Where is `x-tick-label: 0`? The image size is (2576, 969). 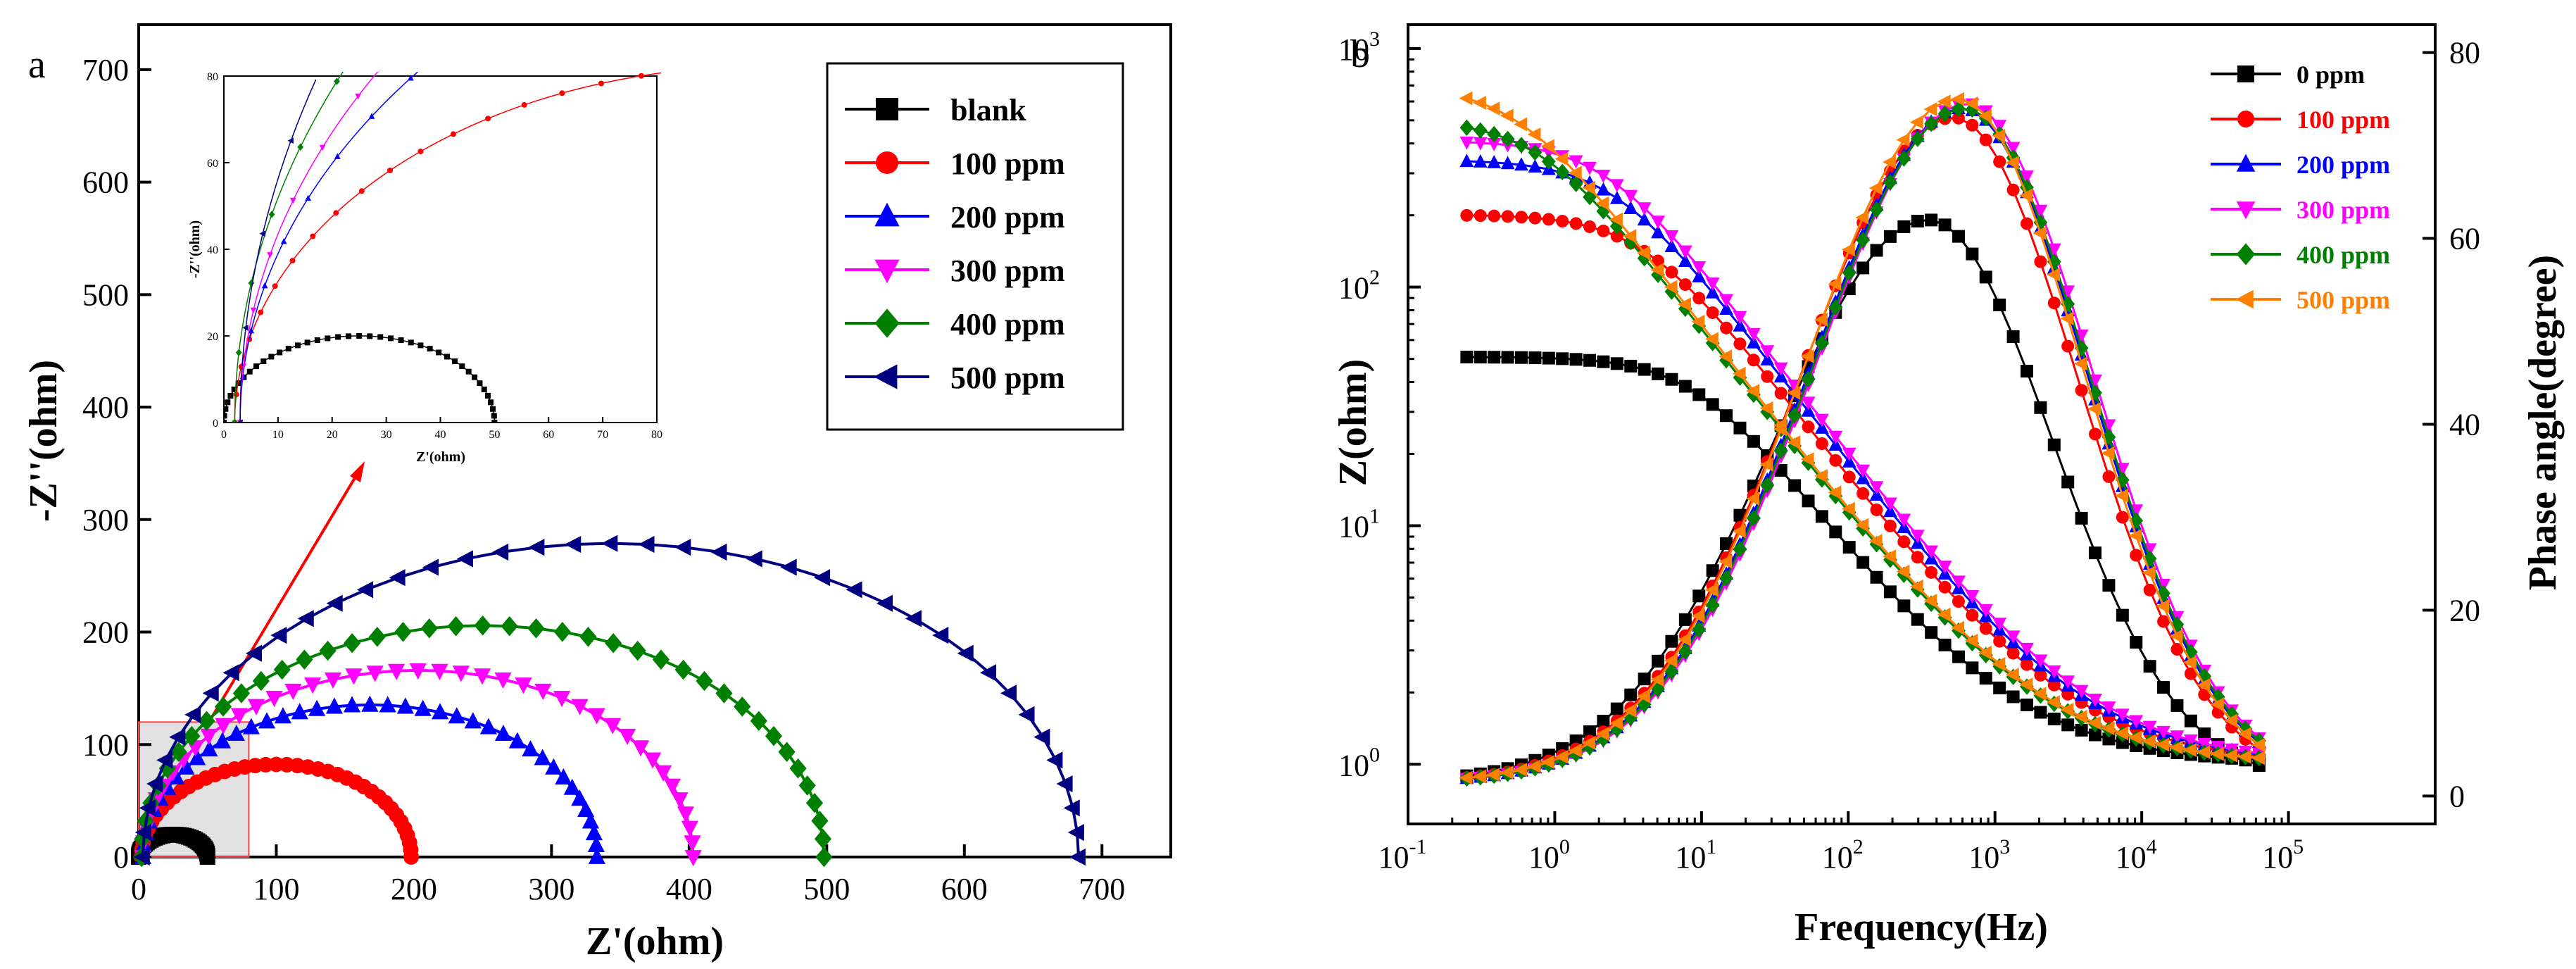
x-tick-label: 0 is located at coordinates (138, 889).